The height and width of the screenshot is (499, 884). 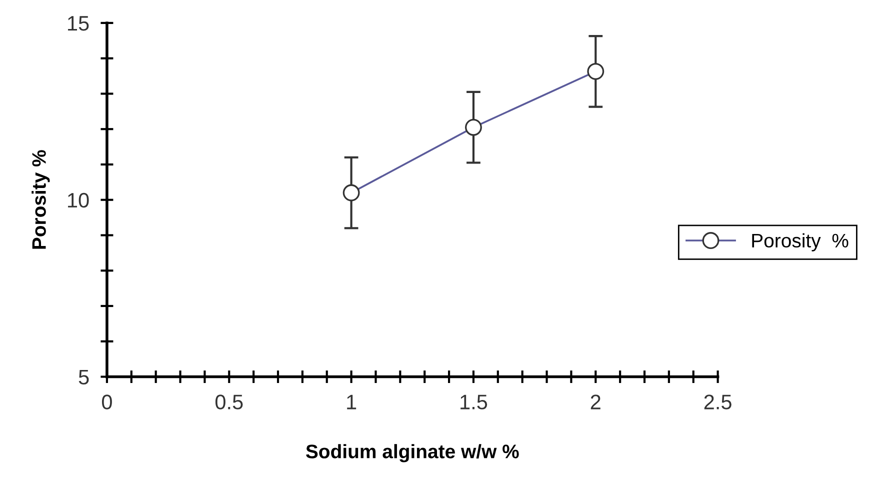 I want to click on y-tick-label: 10, so click(x=78, y=200).